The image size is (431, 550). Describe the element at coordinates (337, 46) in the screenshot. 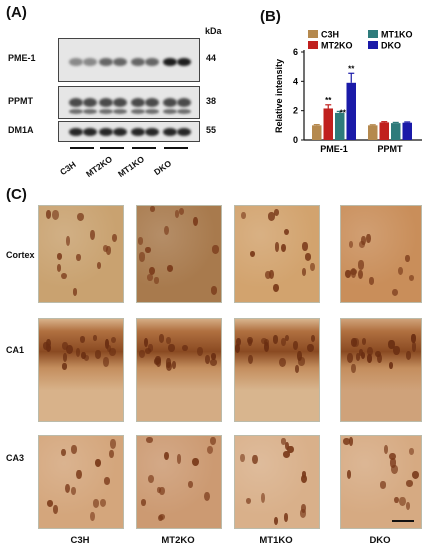

I see `legend-label-mt2ko: MT2KO` at that location.